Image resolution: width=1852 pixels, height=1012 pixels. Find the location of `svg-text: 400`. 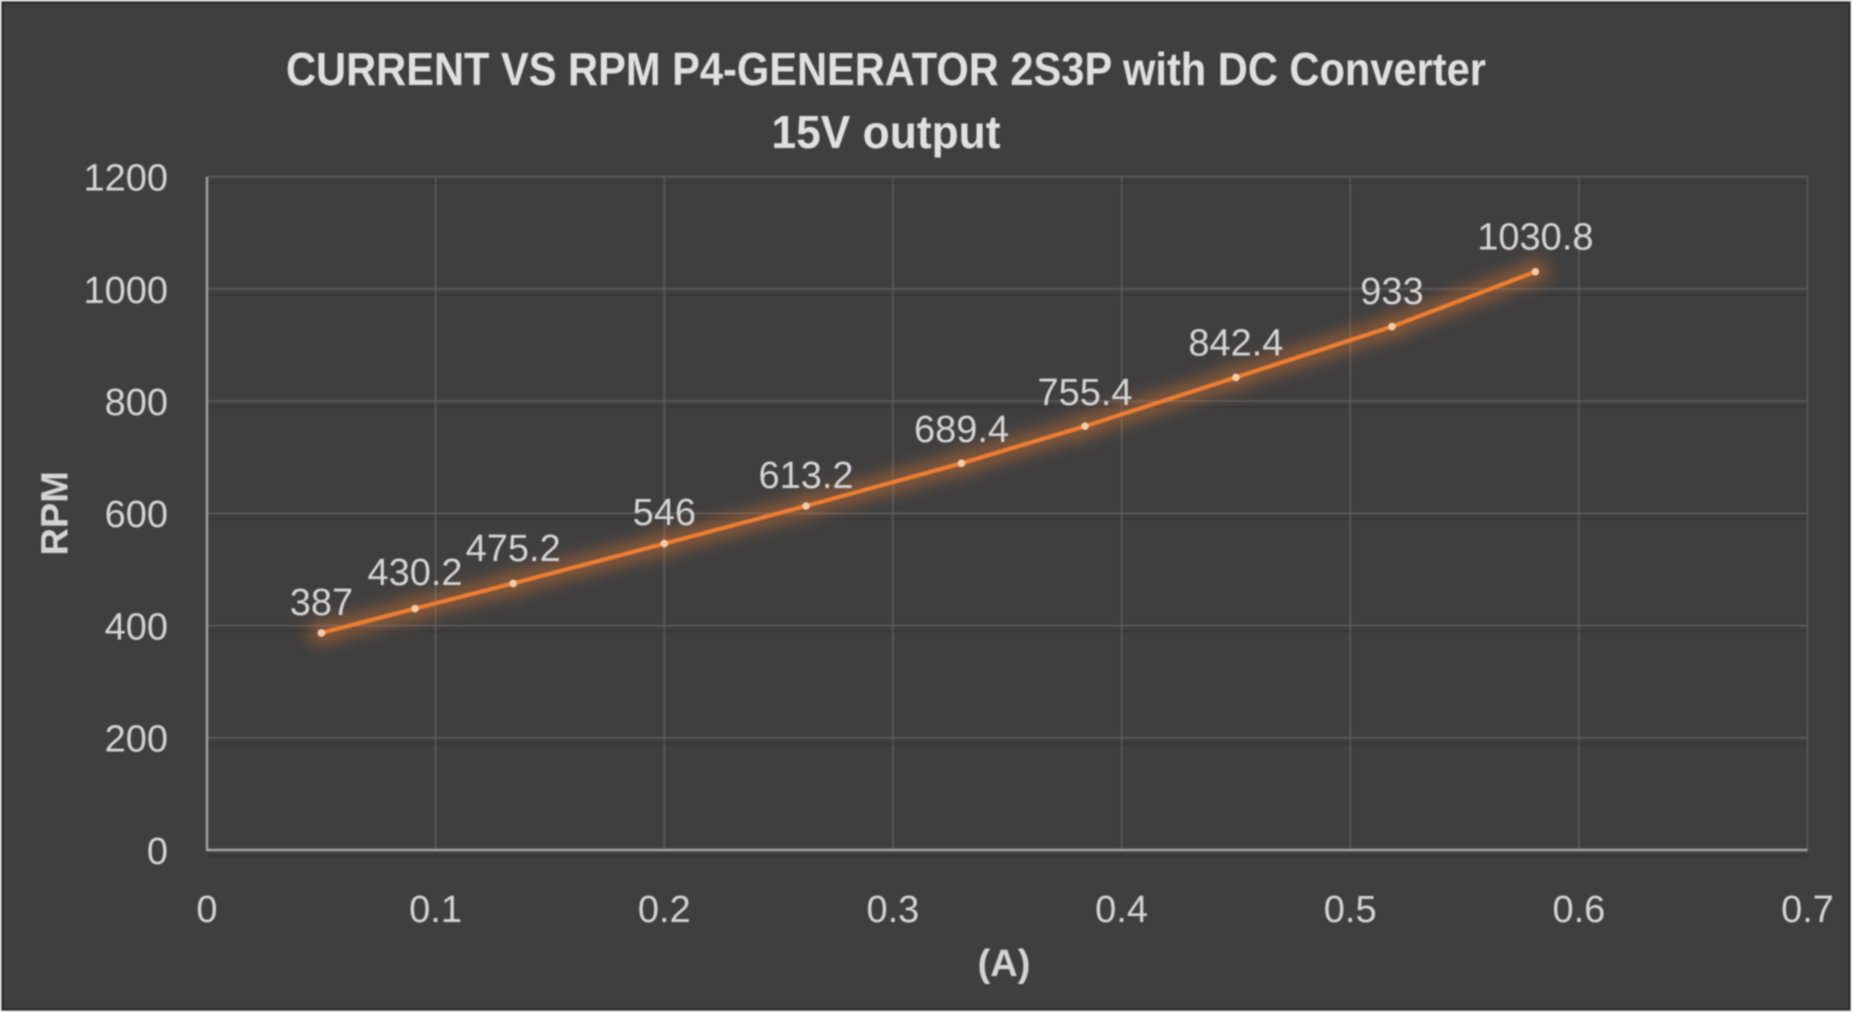

svg-text: 400 is located at coordinates (136, 627).